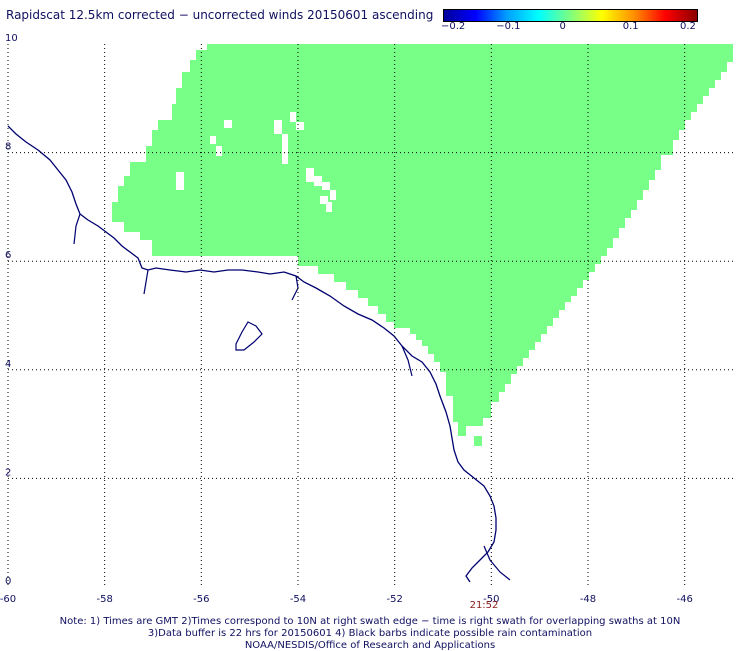 Image resolution: width=740 pixels, height=651 pixels. Describe the element at coordinates (298, 599) in the screenshot. I see `x-tick-label: -54` at that location.